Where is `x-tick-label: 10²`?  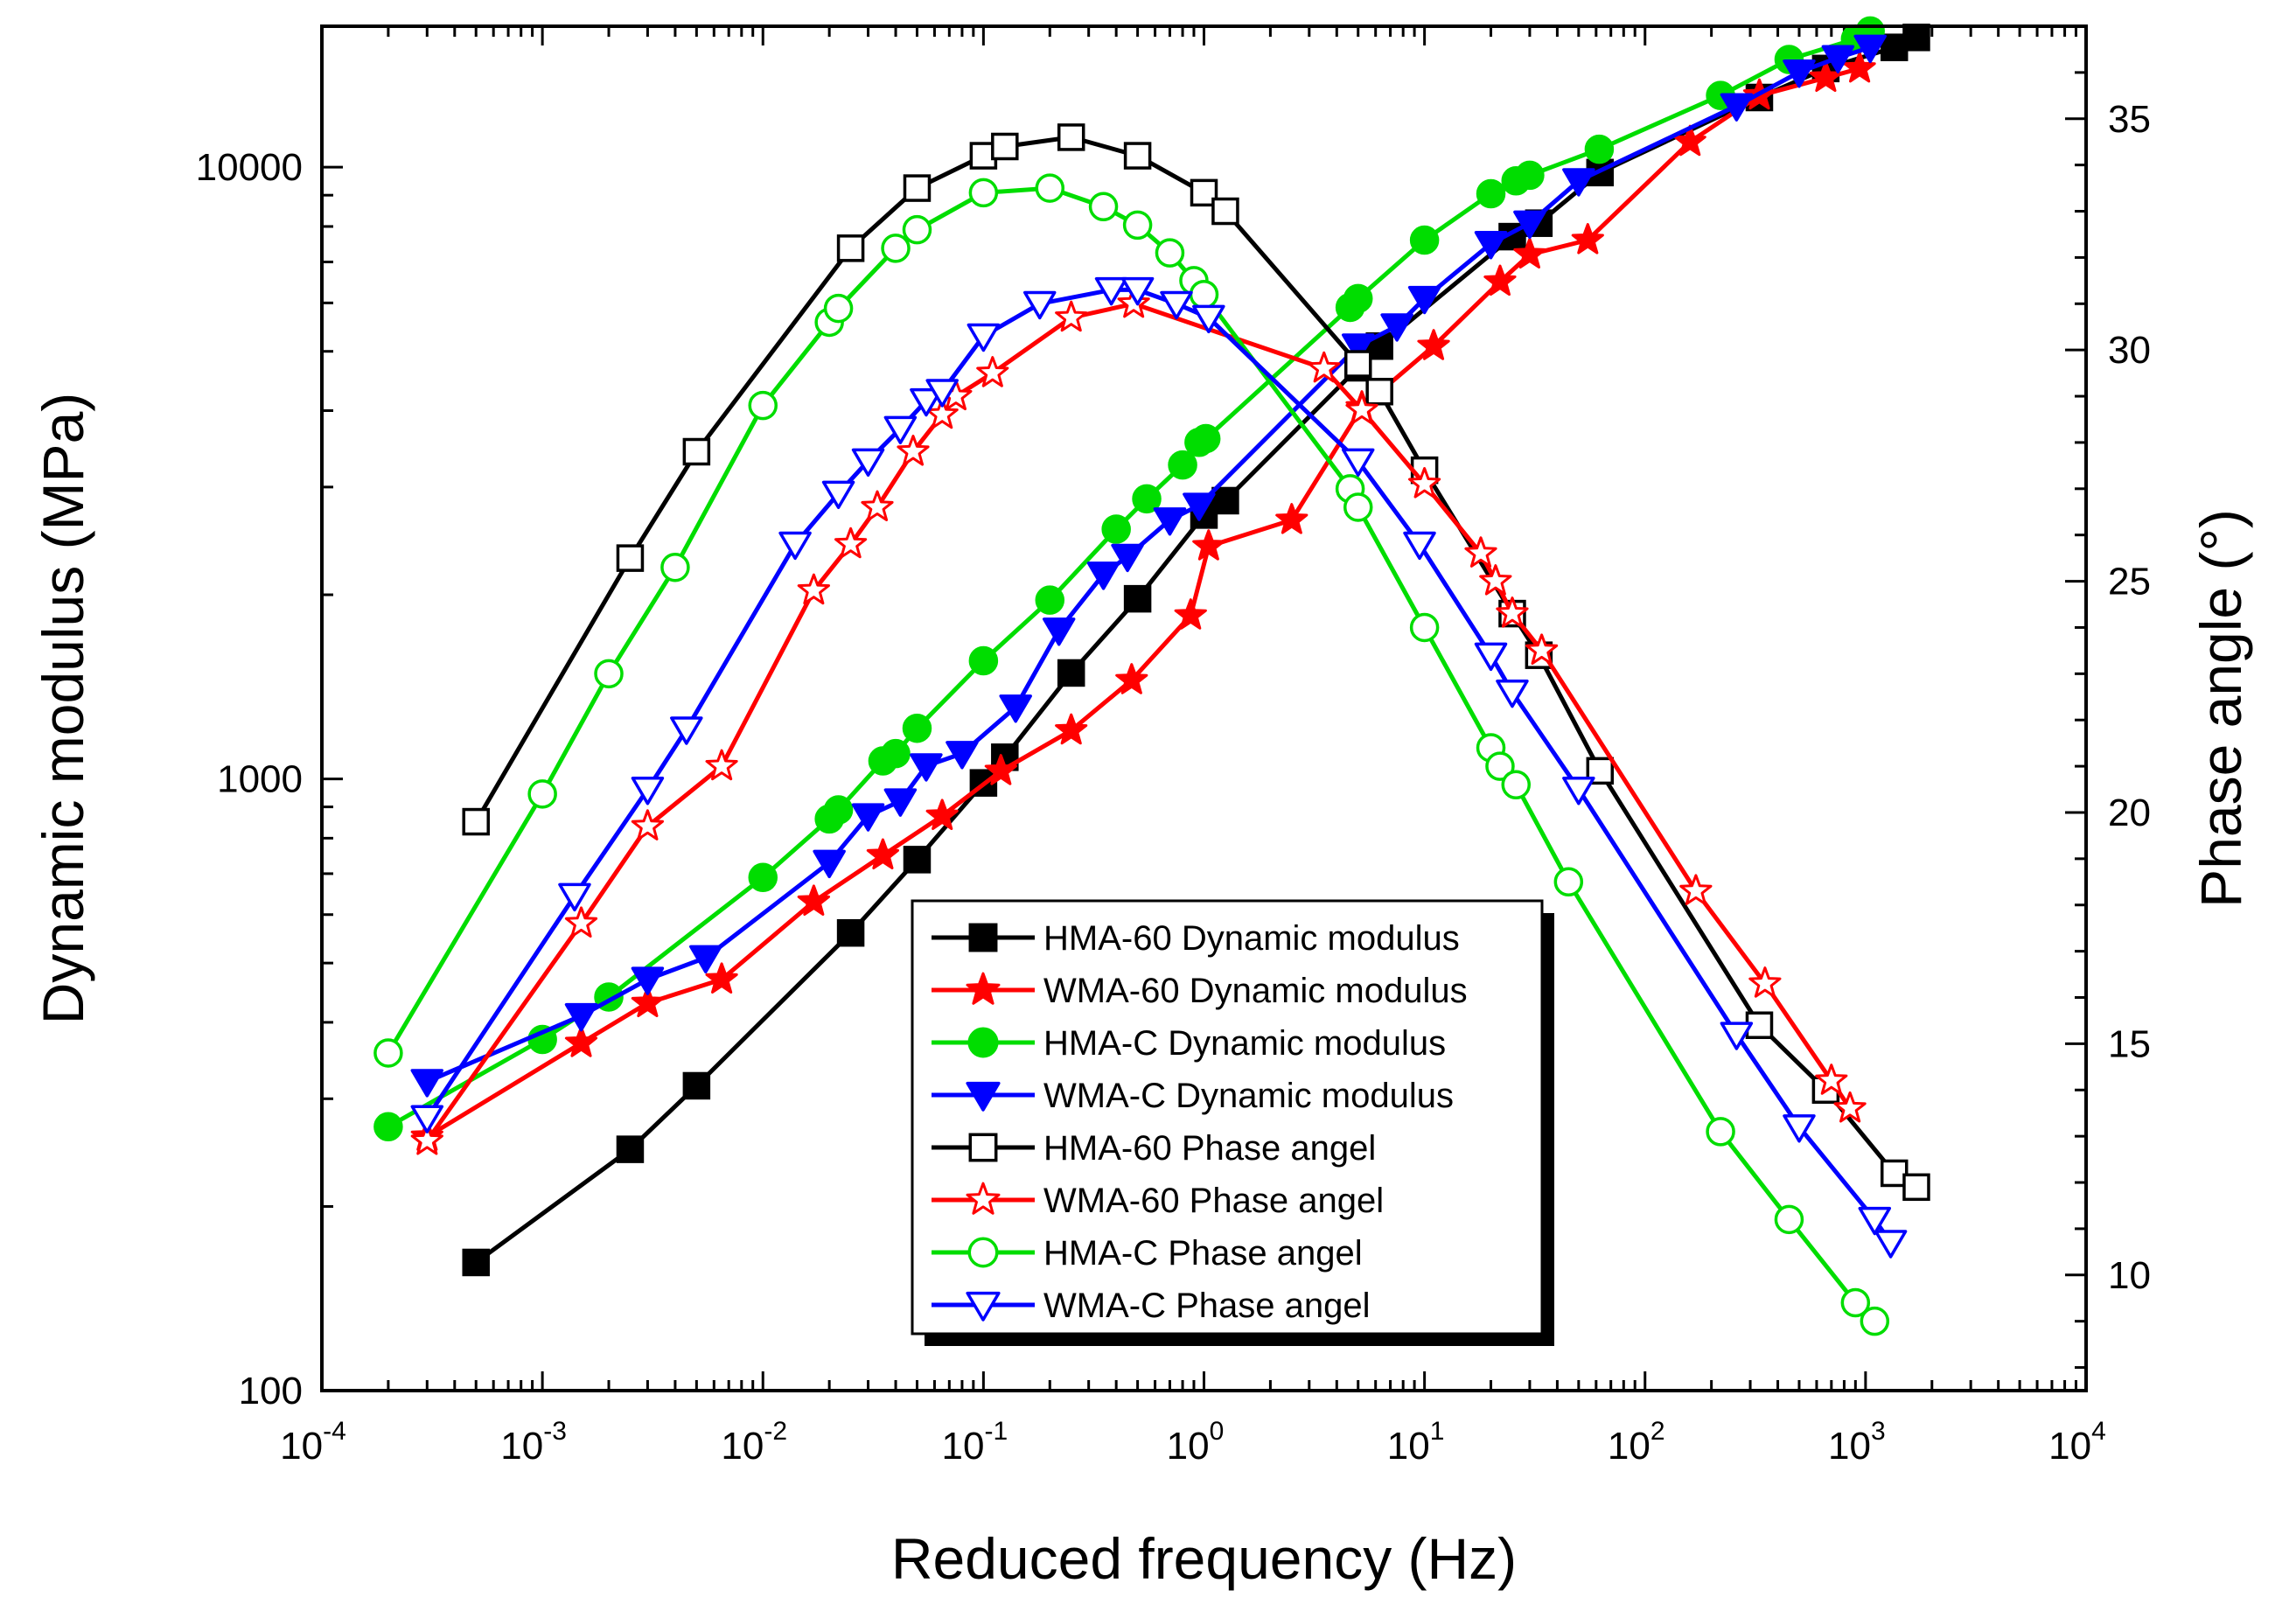
x-tick-label: 10² is located at coordinates (1636, 1442).